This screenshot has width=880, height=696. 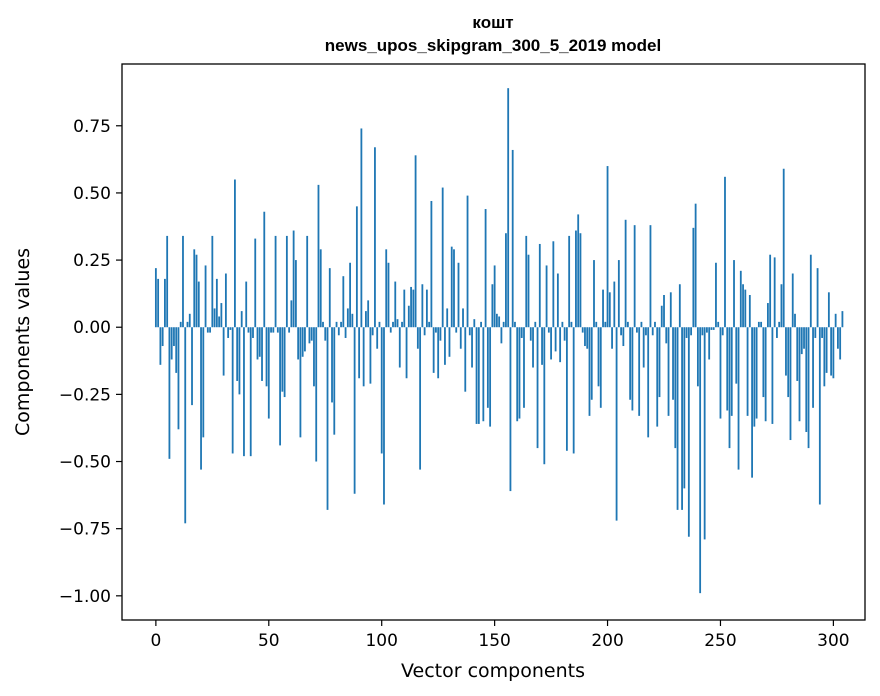 I want to click on x-tick-label: 100, so click(x=381, y=641).